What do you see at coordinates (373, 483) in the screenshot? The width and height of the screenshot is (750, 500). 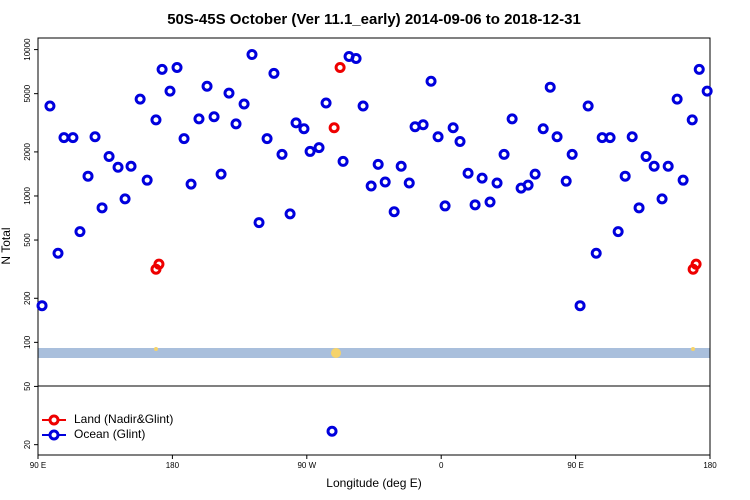 I see `x-axis-label: Longitude (deg E)` at bounding box center [373, 483].